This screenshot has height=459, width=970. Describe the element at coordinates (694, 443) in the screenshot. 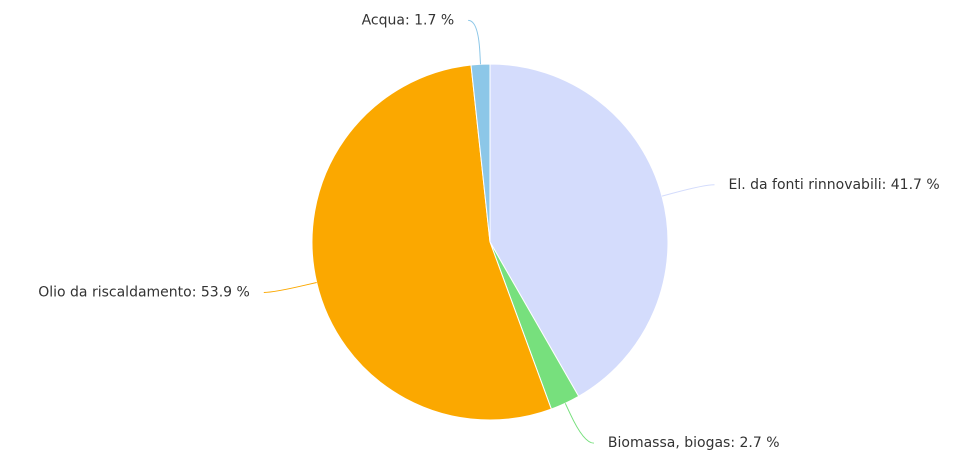

I see `data-label: Biomassa, biogas: 2.7 %` at that location.